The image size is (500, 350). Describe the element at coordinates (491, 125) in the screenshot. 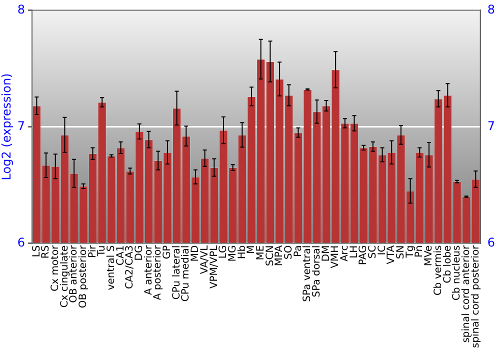

I see `y2-tick-label: 7` at that location.